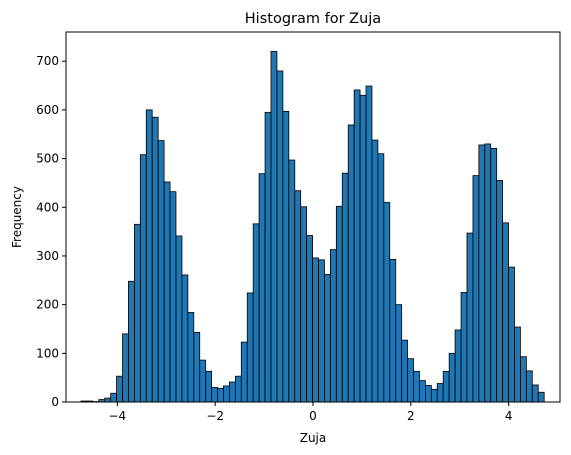 The width and height of the screenshot is (571, 455). Describe the element at coordinates (313, 19) in the screenshot. I see `chart-title: Histogram for Zuja` at that location.